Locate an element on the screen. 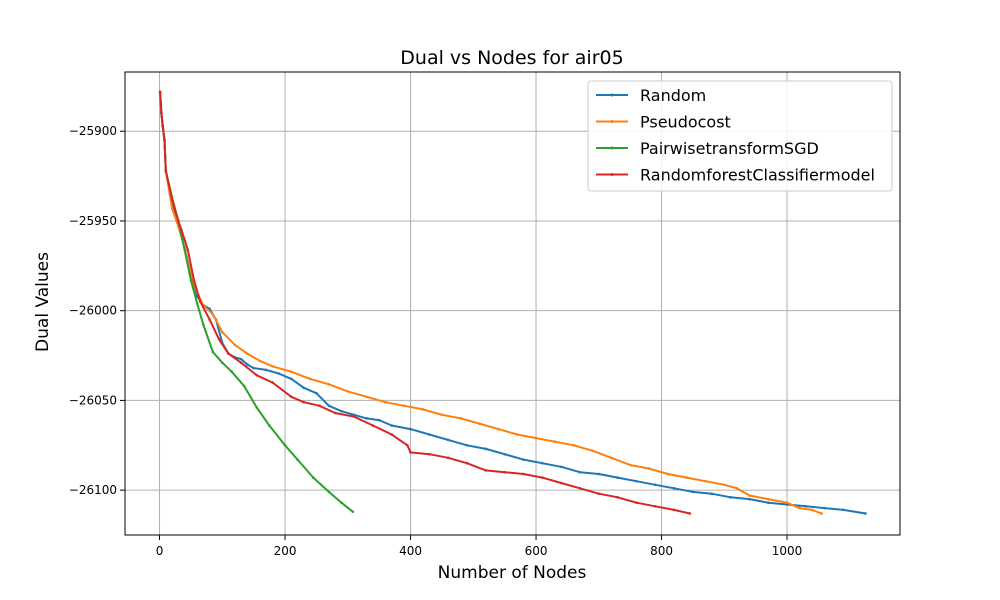 This screenshot has width=1000, height=600. legend-label: Pseudocost is located at coordinates (685, 122).